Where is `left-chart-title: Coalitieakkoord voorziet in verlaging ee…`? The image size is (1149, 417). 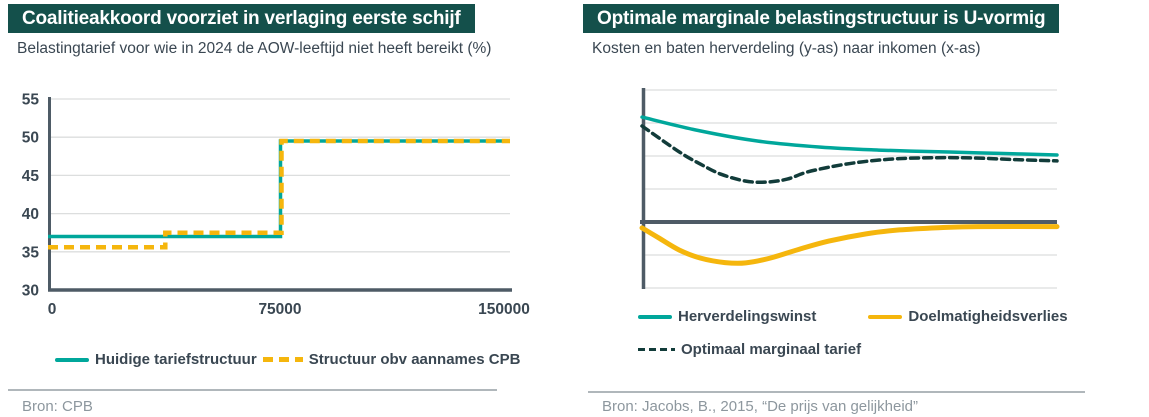
left-chart-title: Coalitieakkoord voorziet in verlaging ee… is located at coordinates (241, 18).